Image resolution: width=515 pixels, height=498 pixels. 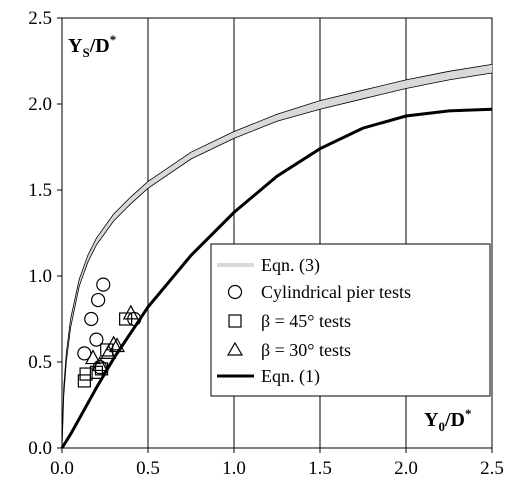 What do you see at coordinates (492, 468) in the screenshot?
I see `x-tick-label: 2.5` at bounding box center [492, 468].